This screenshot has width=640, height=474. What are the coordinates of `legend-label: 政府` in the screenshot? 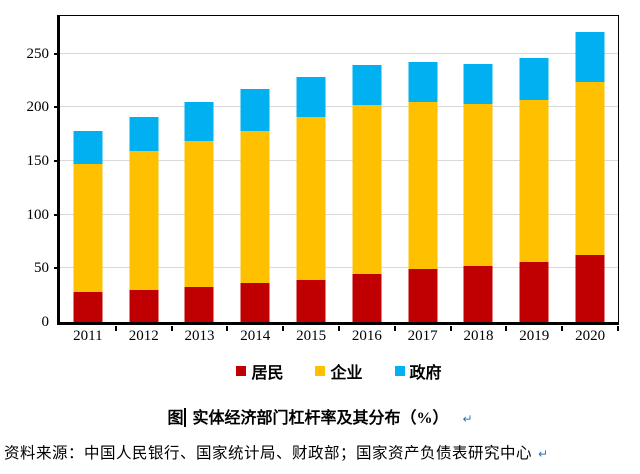 It's located at (425, 373).